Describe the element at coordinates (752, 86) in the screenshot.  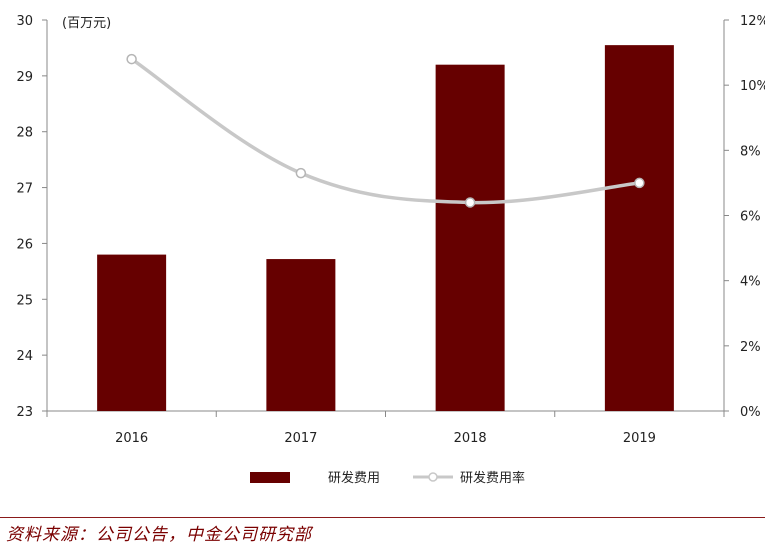
I see `right-tick-label: 10%` at that location.